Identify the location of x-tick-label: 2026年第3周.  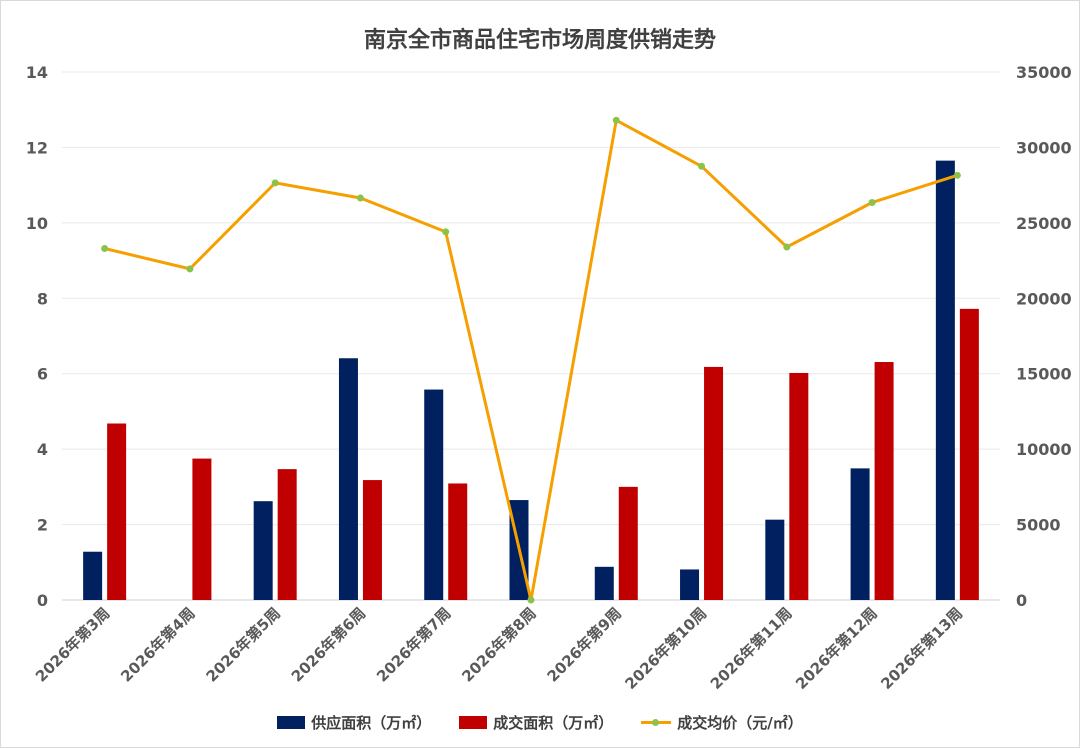
(72, 644).